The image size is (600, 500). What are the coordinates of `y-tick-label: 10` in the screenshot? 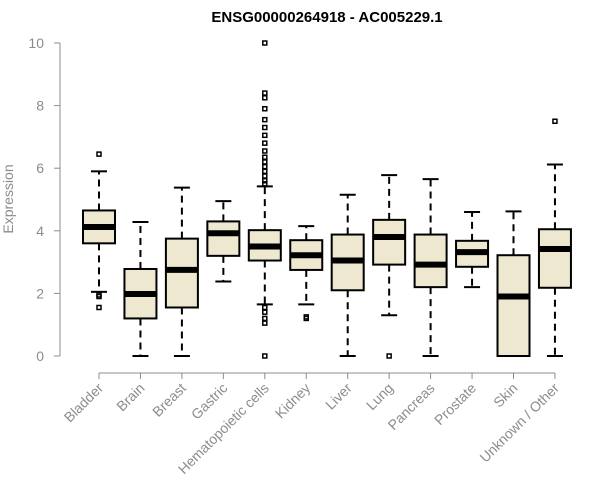 It's located at (36, 43).